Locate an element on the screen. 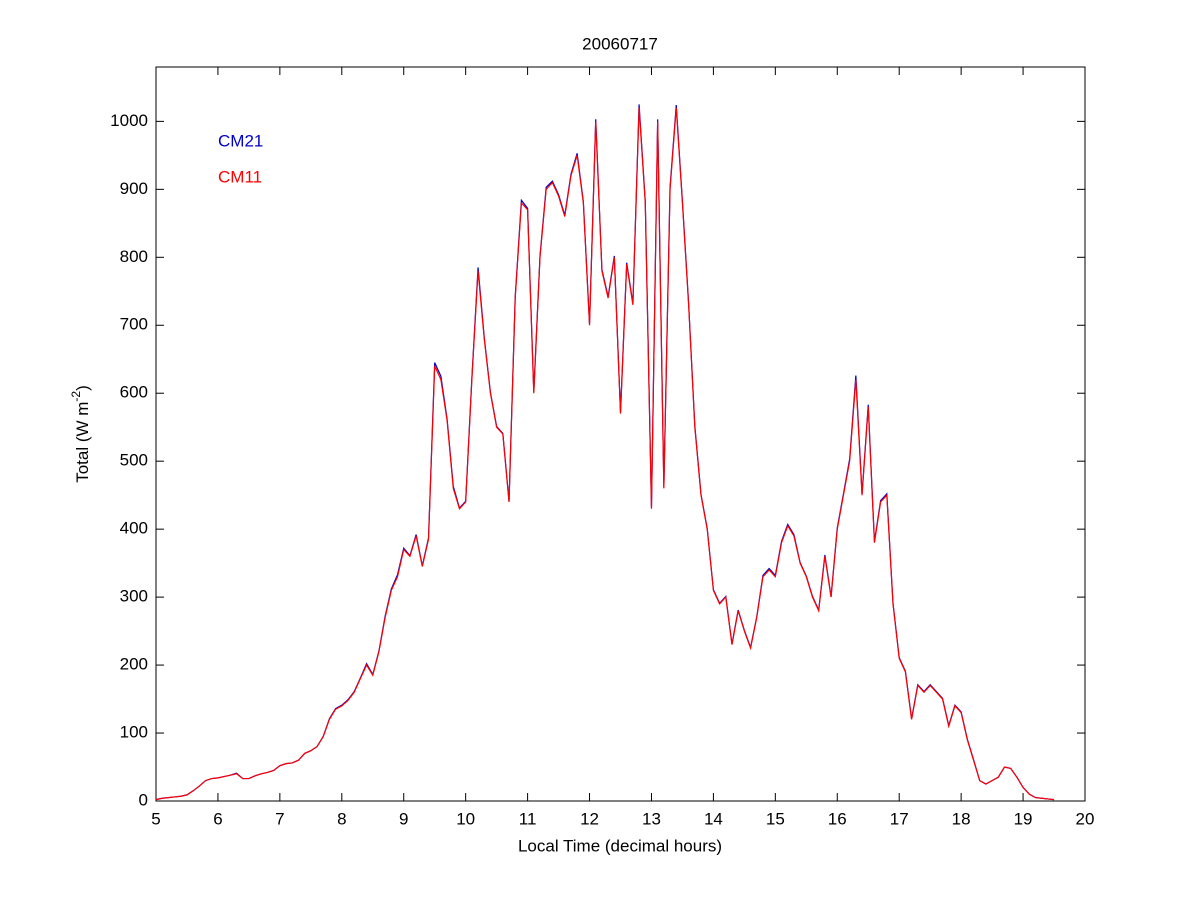 The width and height of the screenshot is (1200, 900). x-tick-label: 7 is located at coordinates (279, 818).